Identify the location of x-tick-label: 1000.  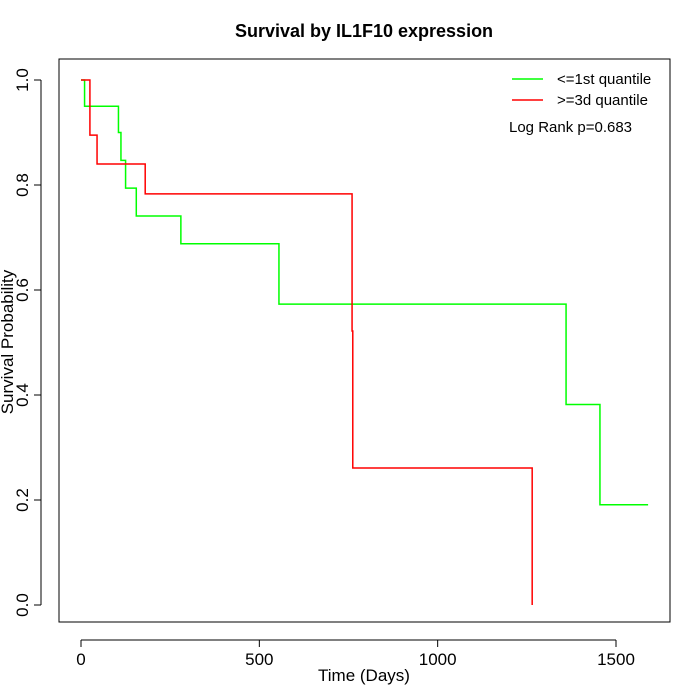
(438, 659).